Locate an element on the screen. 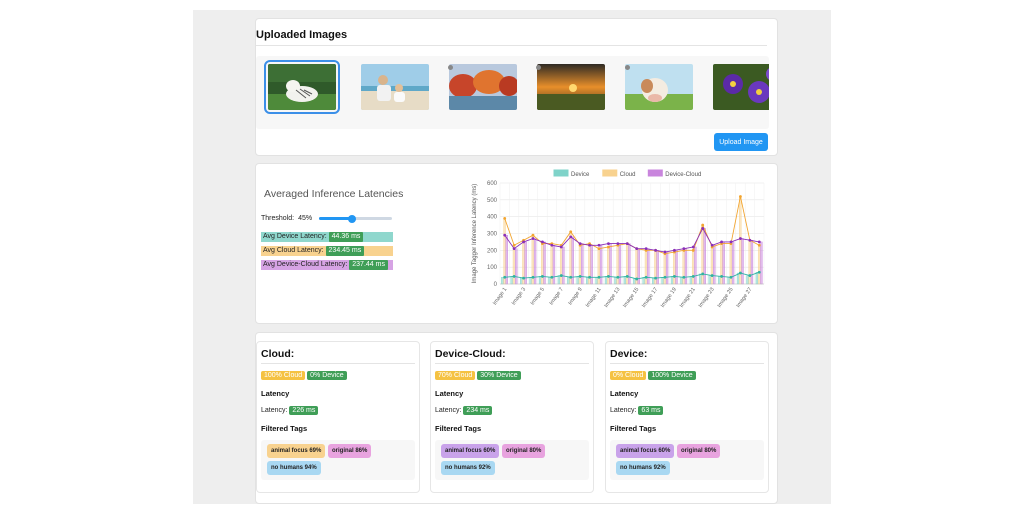  x-tick-label: Image 11 is located at coordinates (594, 298).